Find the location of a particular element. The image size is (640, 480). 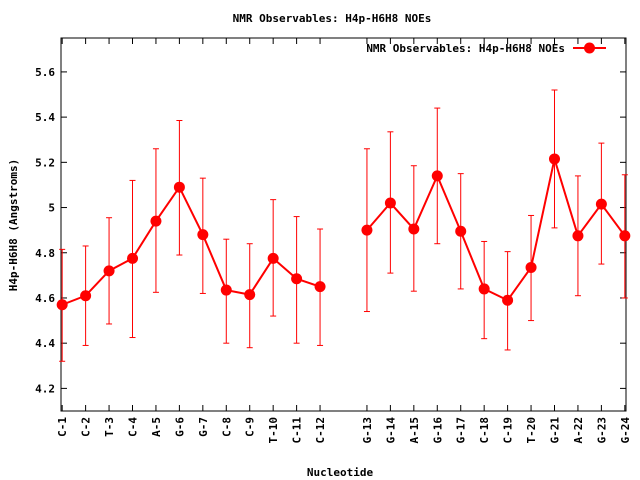

legend-swatch-marker is located at coordinates (589, 48).